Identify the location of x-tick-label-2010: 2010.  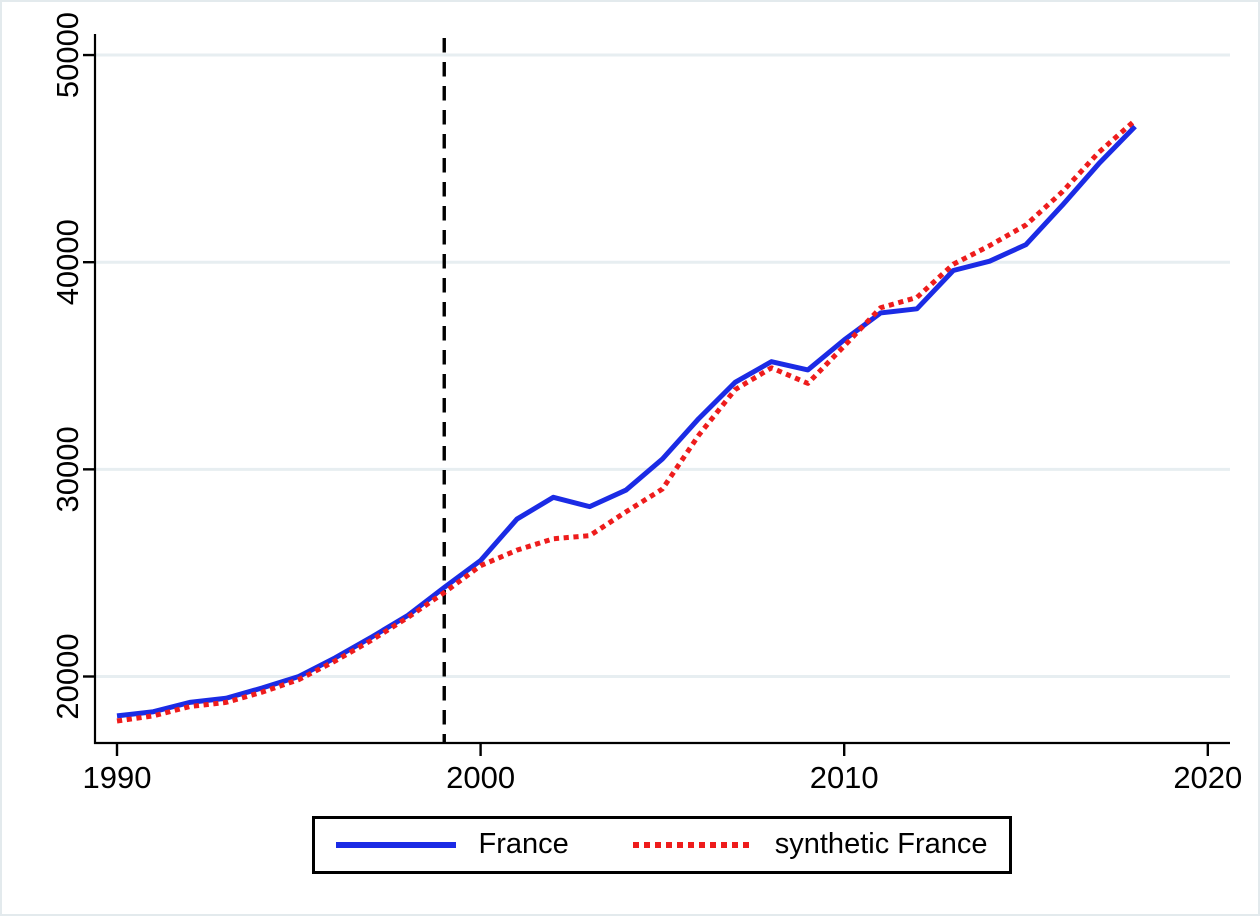
(844, 777).